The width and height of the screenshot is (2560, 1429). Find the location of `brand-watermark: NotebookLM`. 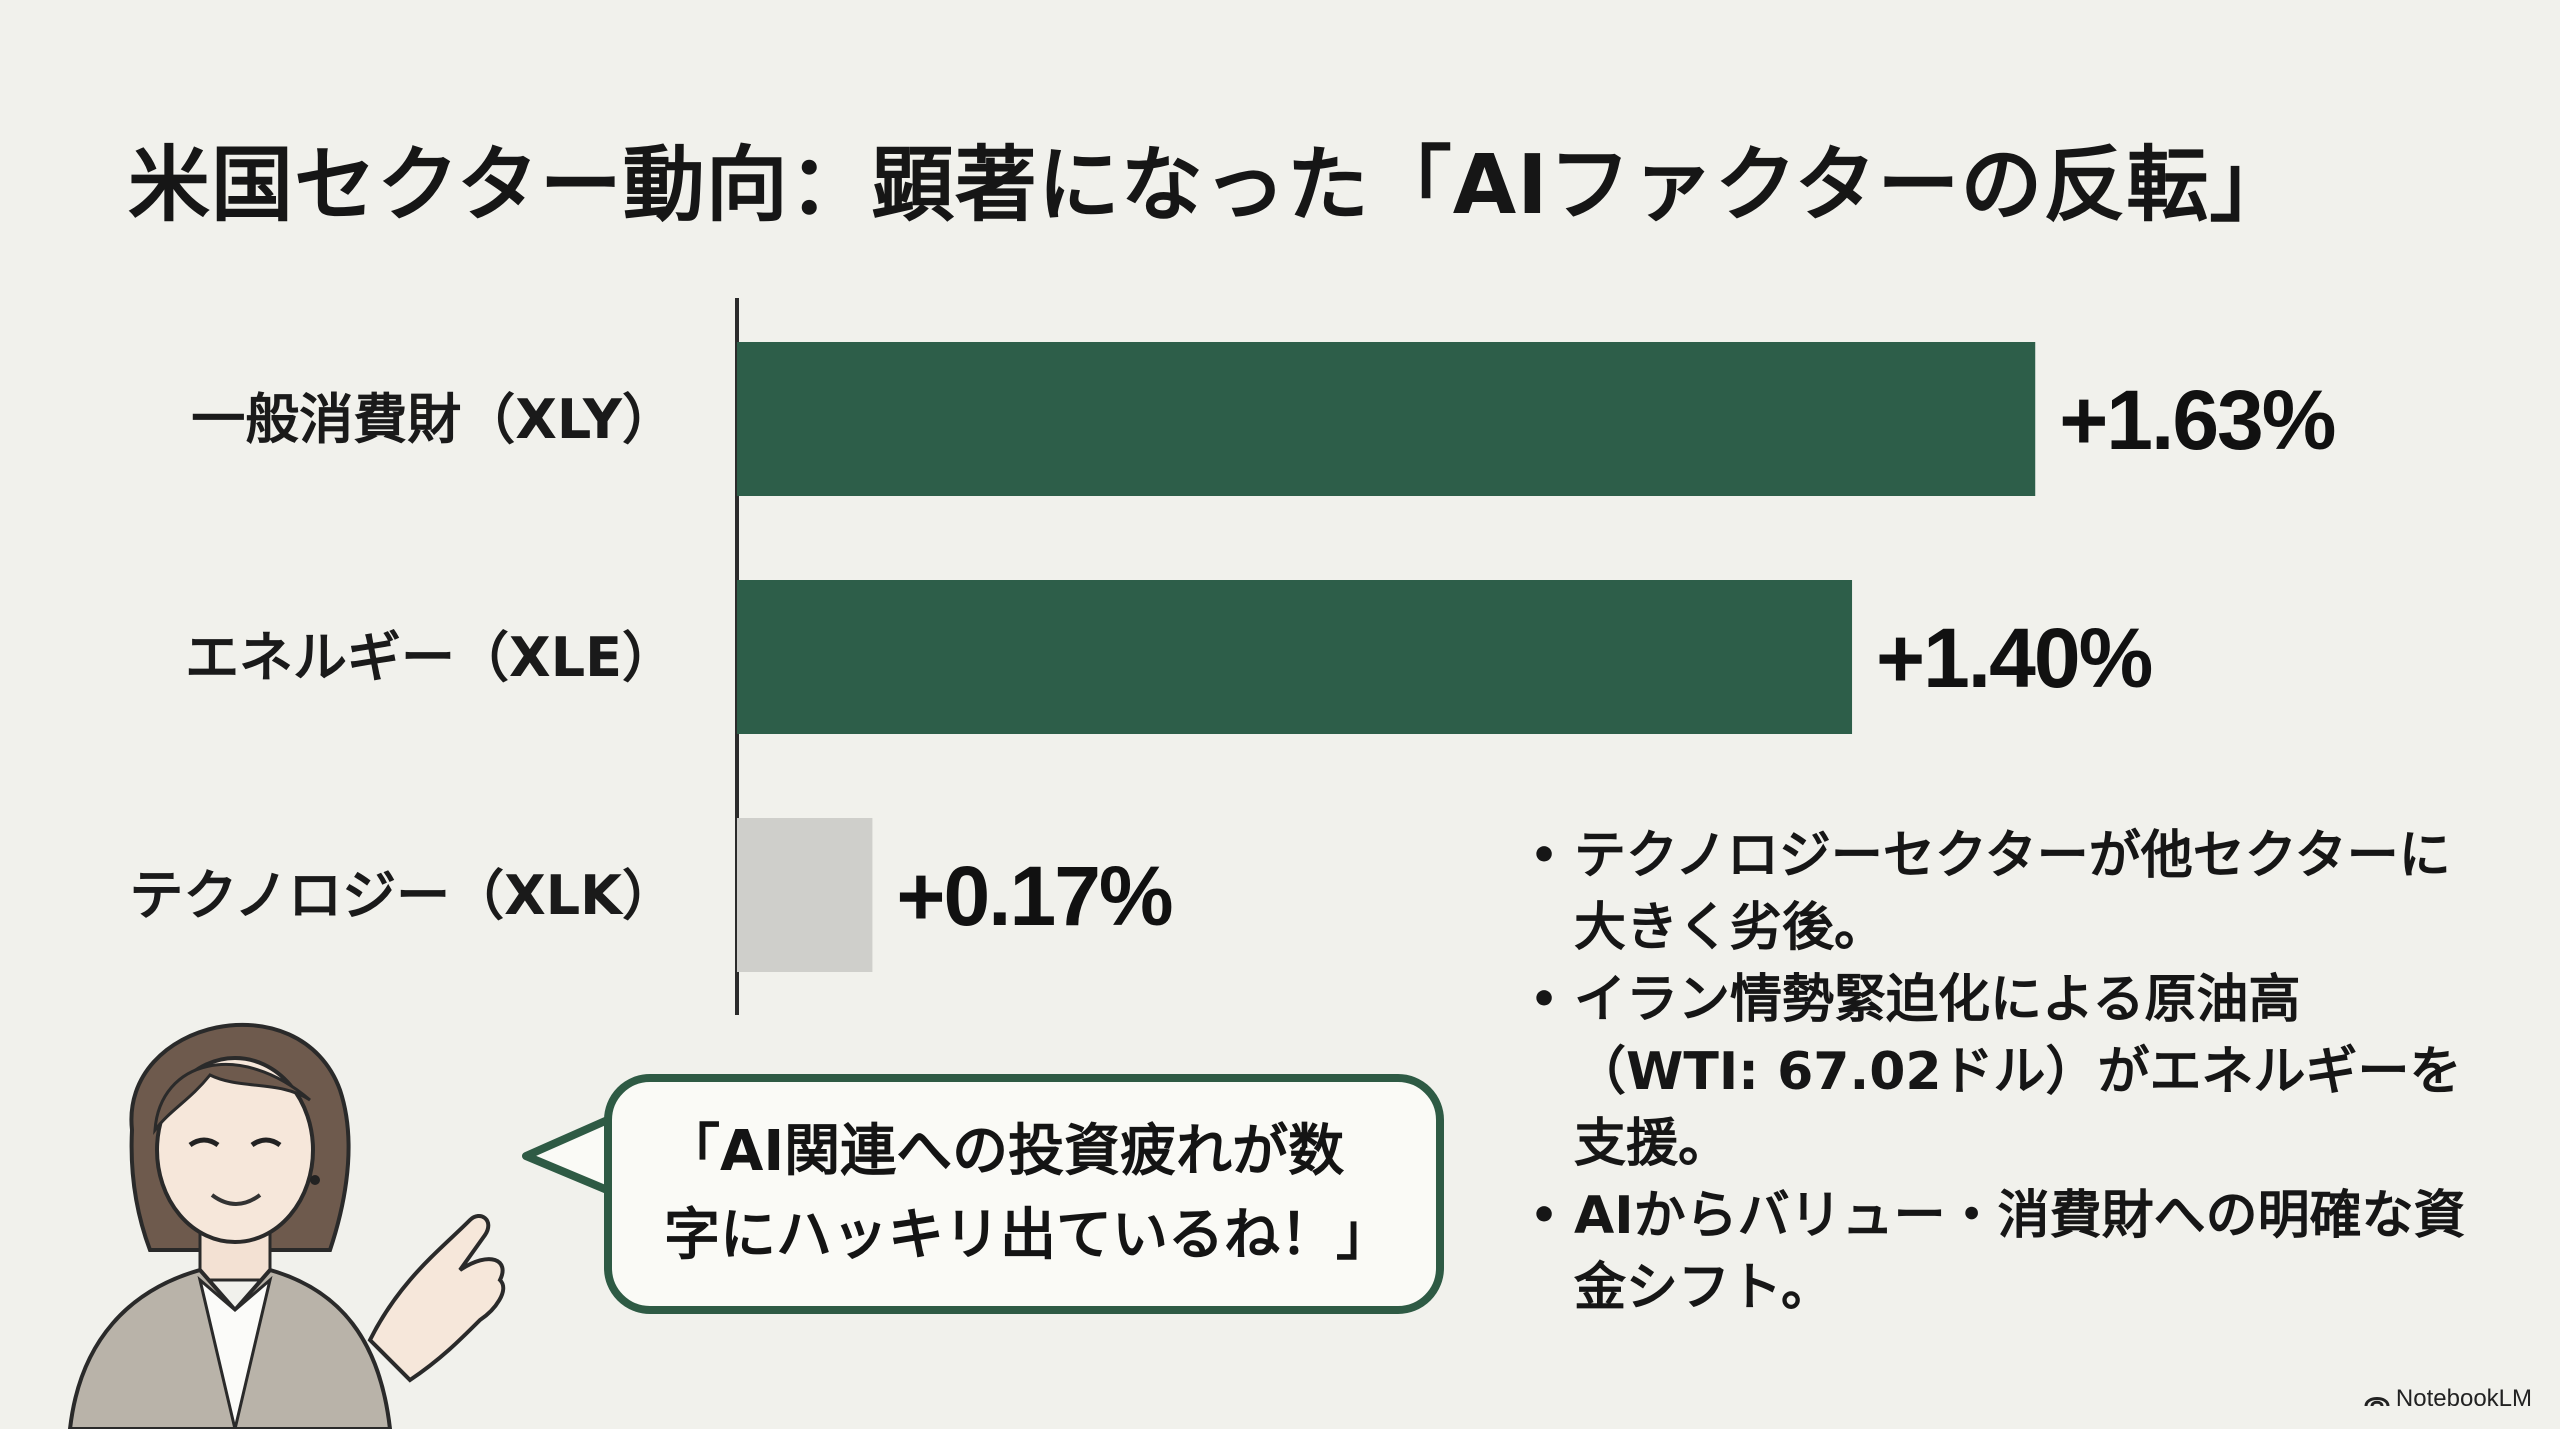

brand-watermark: NotebookLM is located at coordinates (2448, 1399).